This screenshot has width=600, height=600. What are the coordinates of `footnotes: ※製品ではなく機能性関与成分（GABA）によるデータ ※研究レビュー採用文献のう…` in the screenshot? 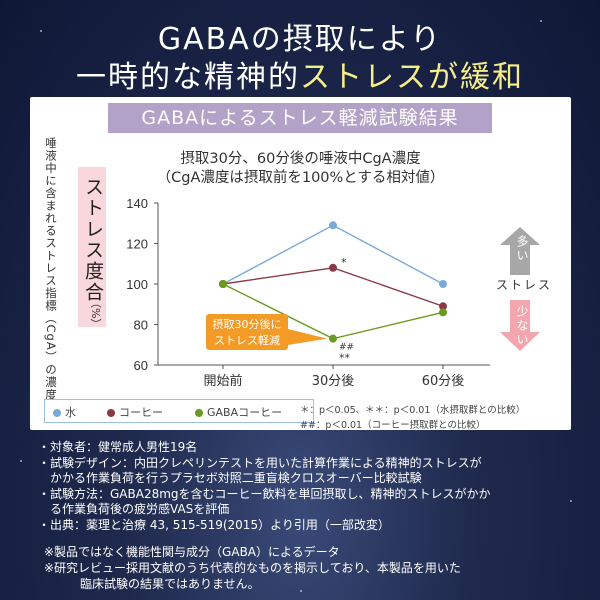 It's located at (252, 568).